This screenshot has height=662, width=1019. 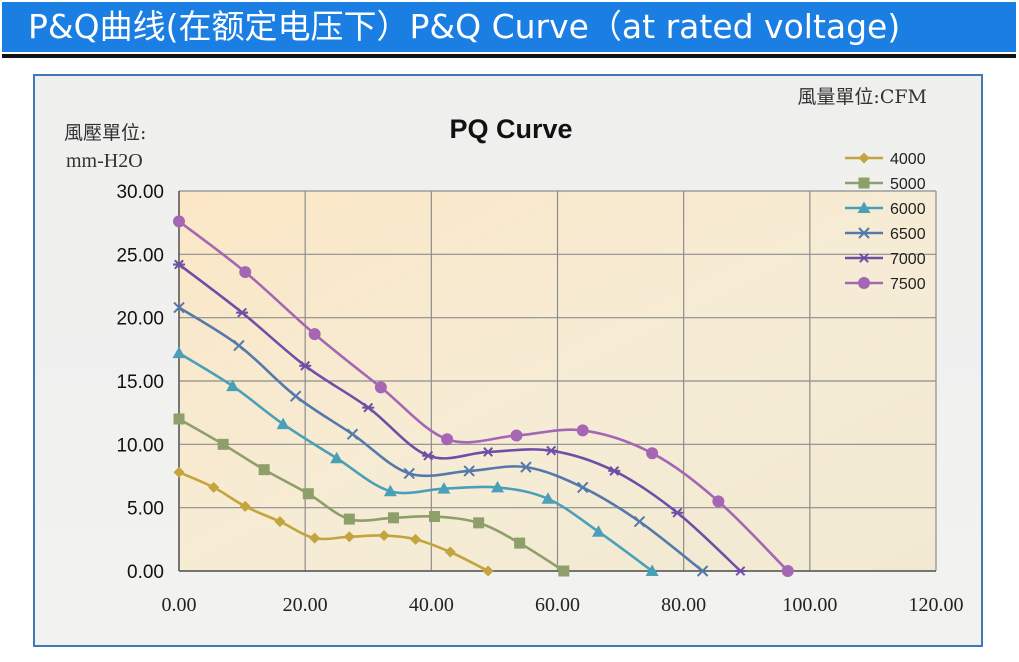 I want to click on banner-divider, so click(x=509, y=56).